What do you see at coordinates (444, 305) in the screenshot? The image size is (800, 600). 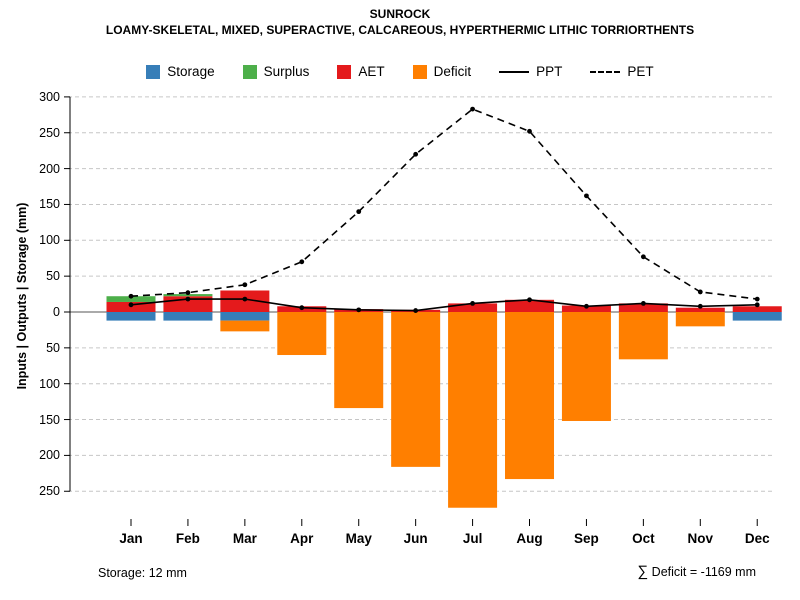 I see `ppt-line` at bounding box center [444, 305].